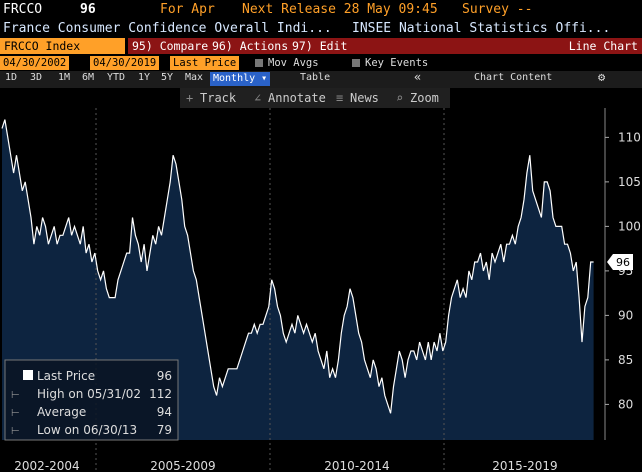 This screenshot has height=472, width=642. What do you see at coordinates (218, 98) in the screenshot?
I see `tool-button: Track` at bounding box center [218, 98].